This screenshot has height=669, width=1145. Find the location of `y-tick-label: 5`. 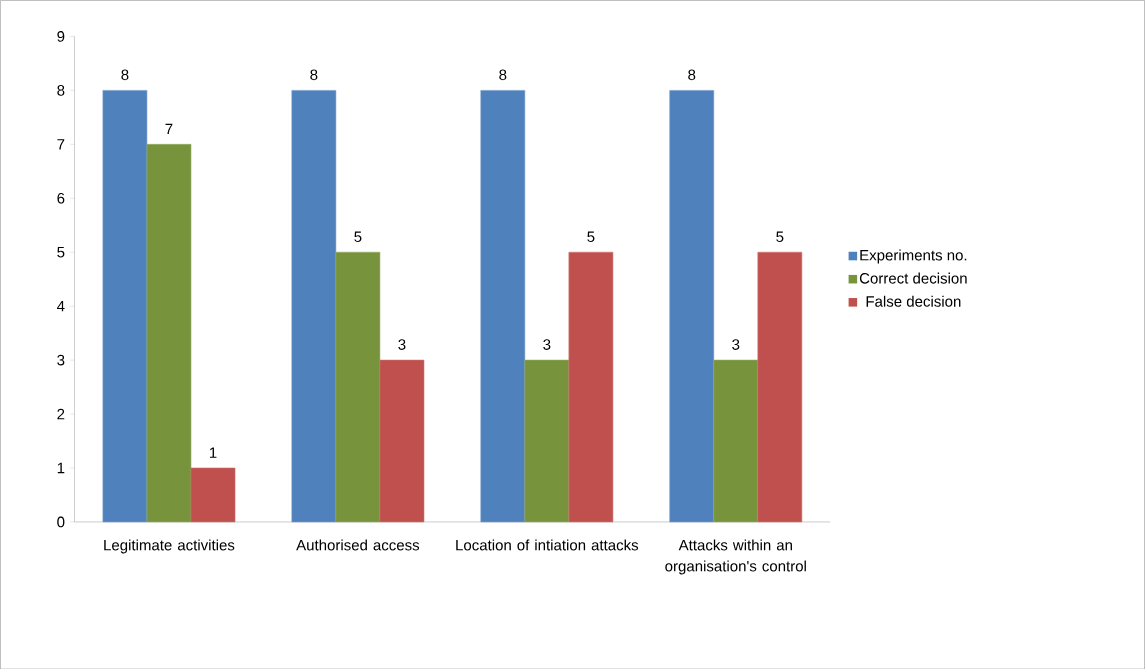

y-tick-label: 5 is located at coordinates (61, 252).